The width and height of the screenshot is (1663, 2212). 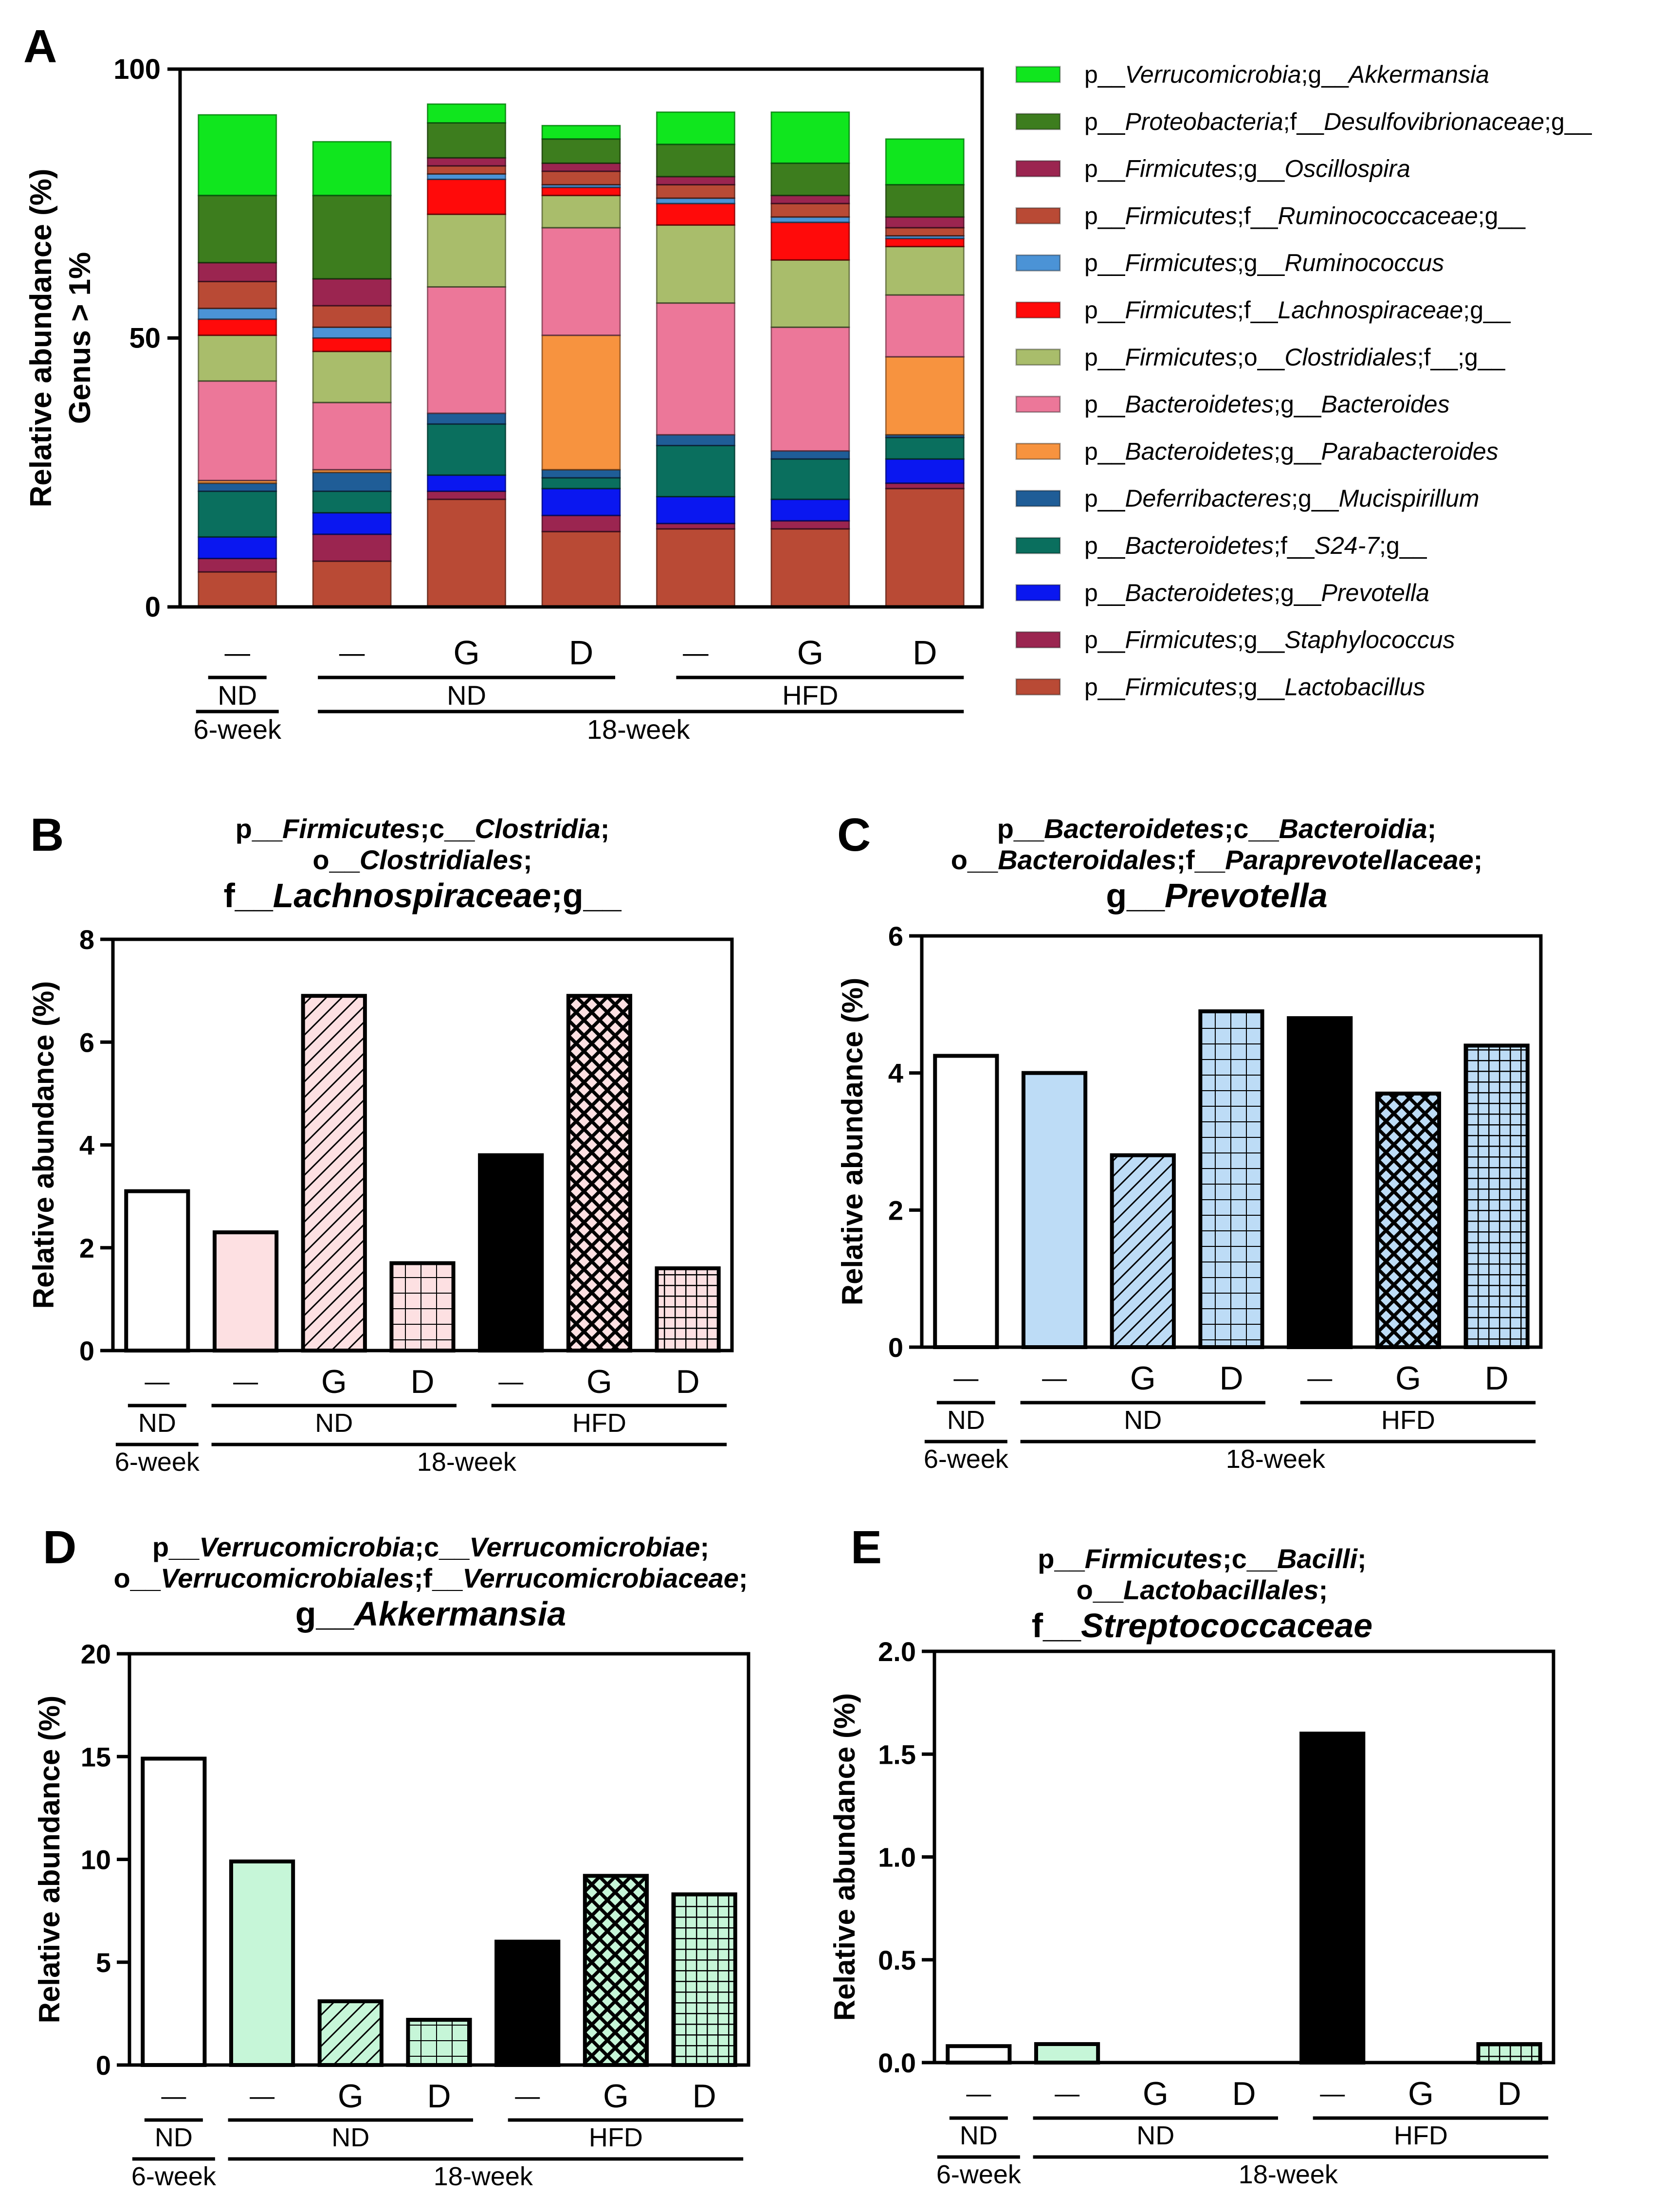 I want to click on x-tick-label: D, so click(x=688, y=1381).